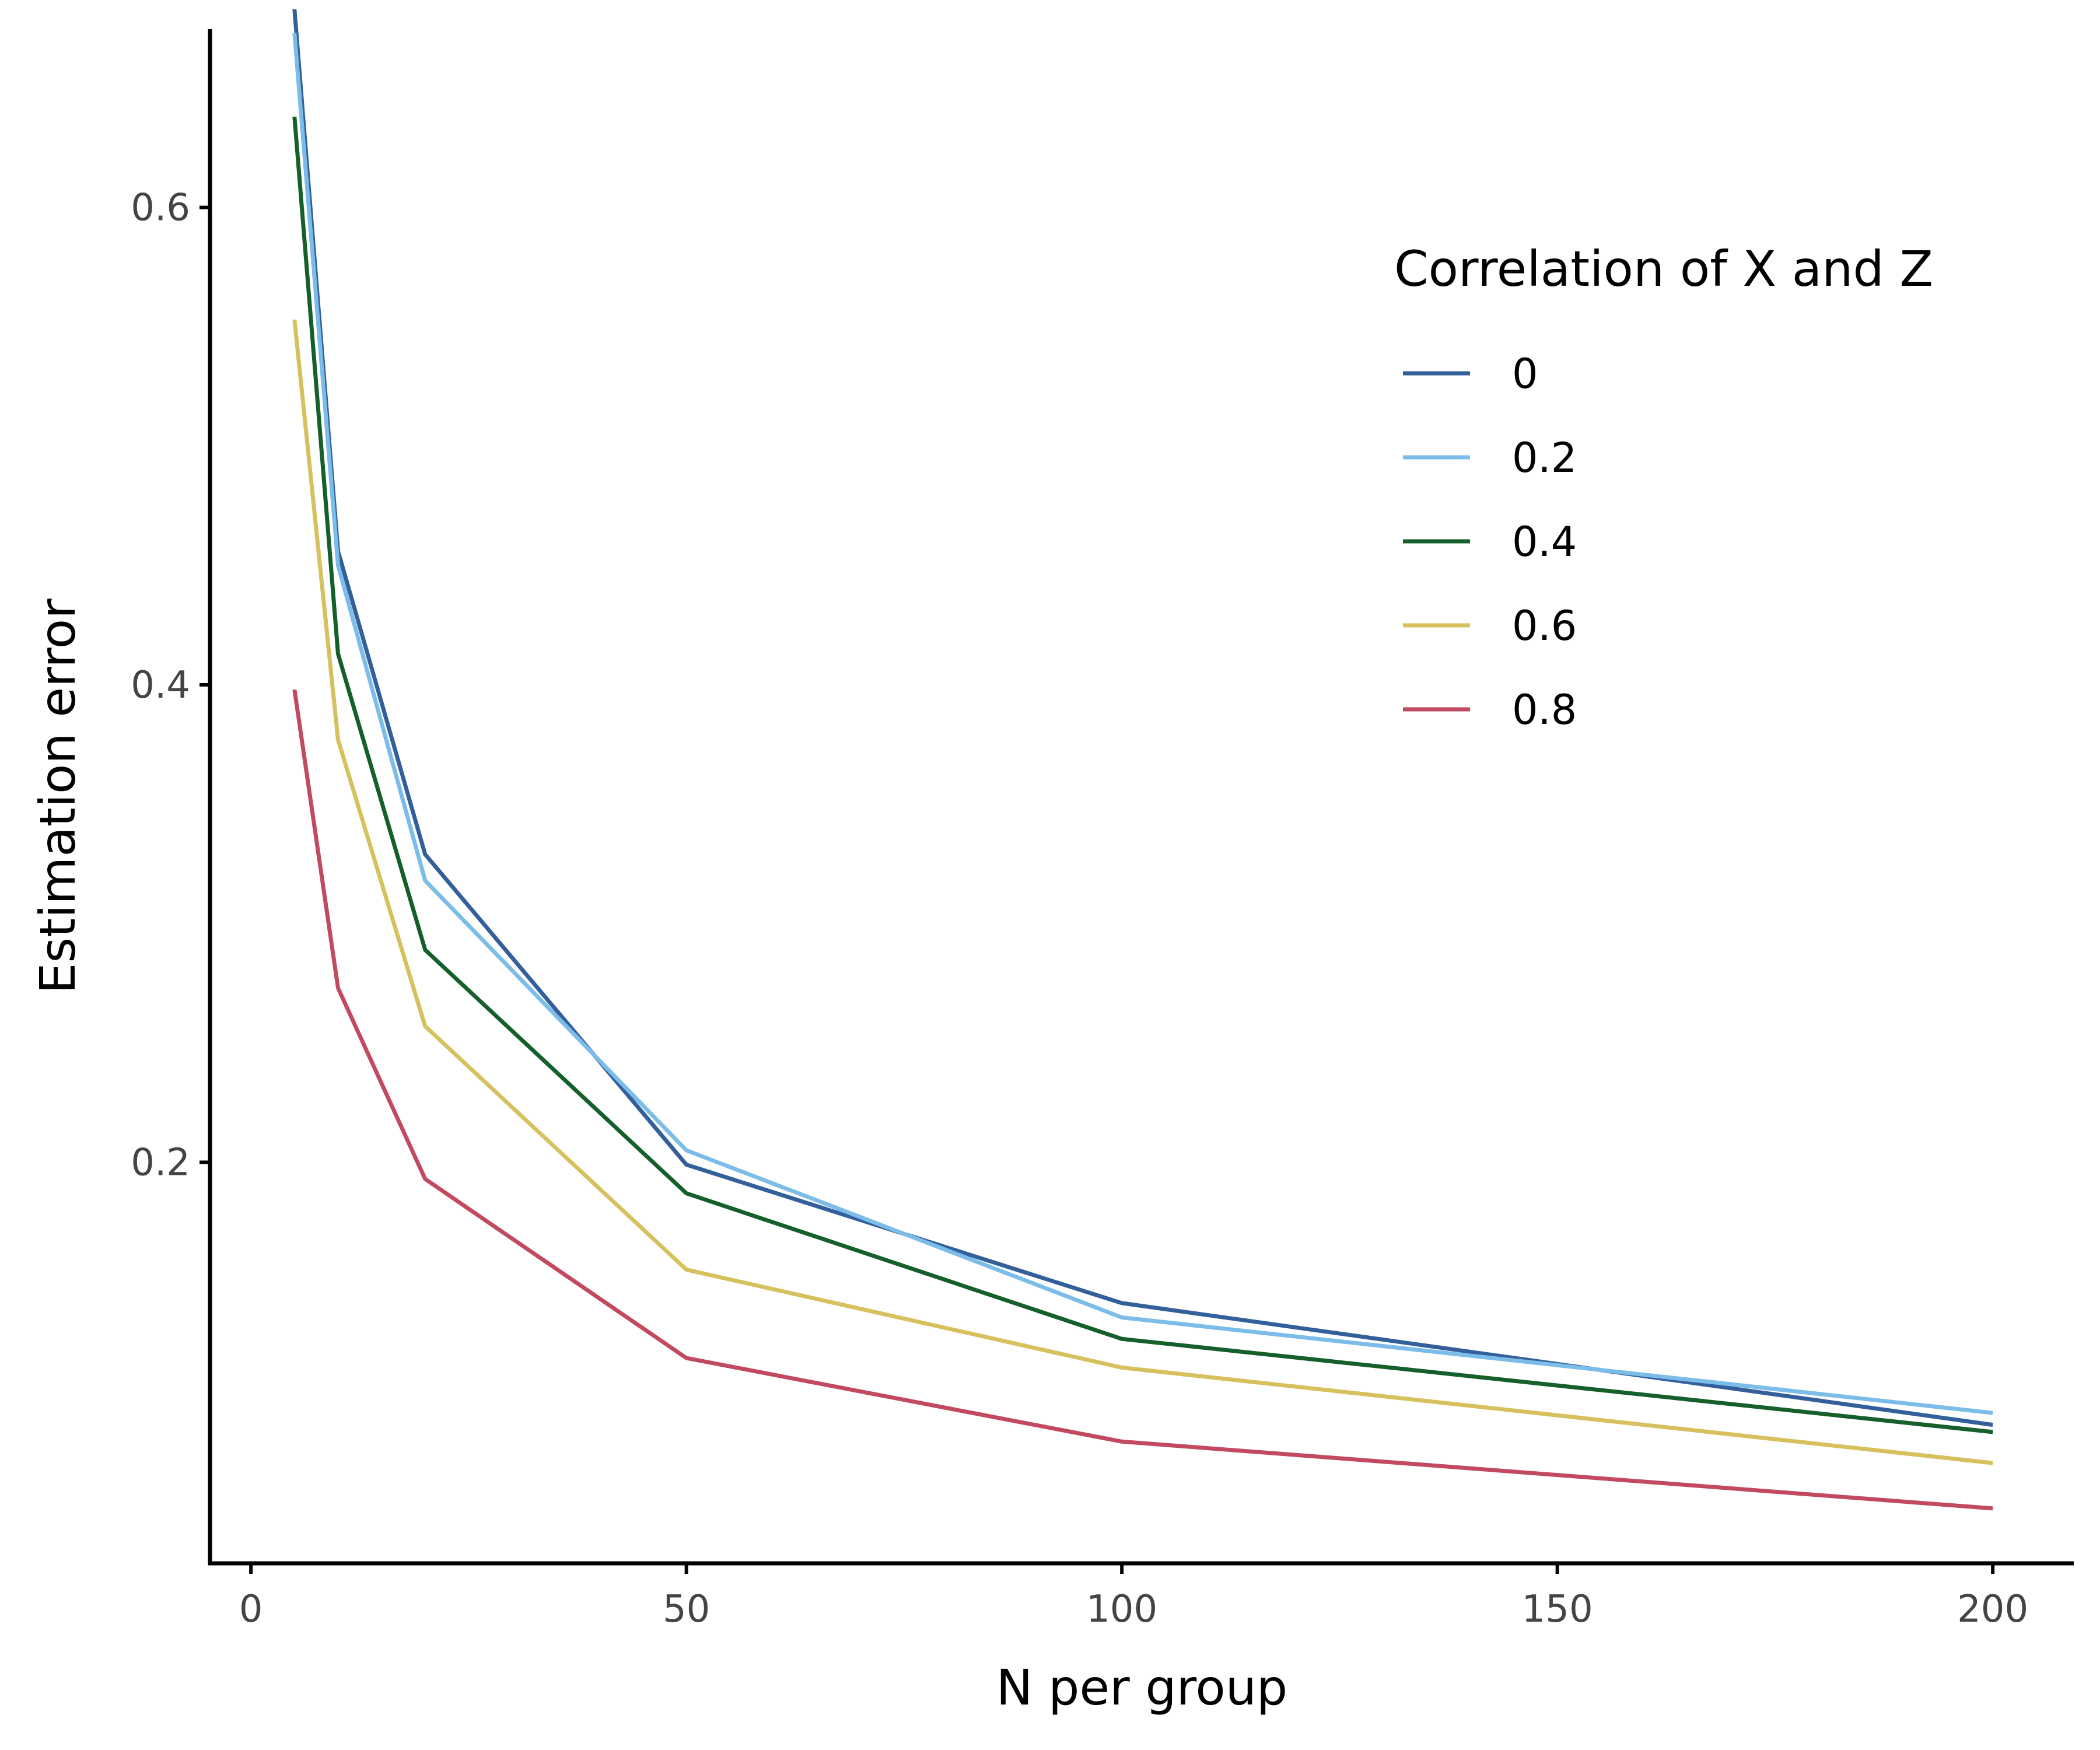  I want to click on x-tick-label: 50, so click(687, 1609).